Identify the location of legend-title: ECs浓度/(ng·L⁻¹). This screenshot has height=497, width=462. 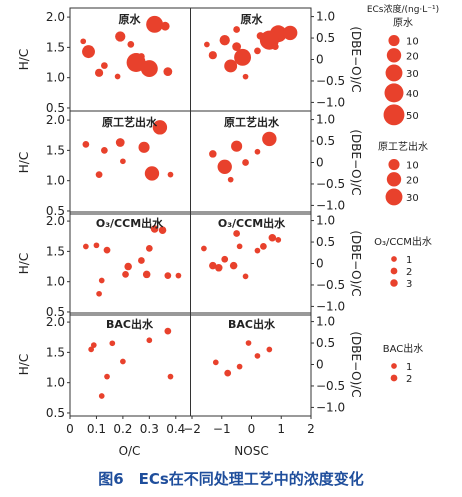
(403, 9).